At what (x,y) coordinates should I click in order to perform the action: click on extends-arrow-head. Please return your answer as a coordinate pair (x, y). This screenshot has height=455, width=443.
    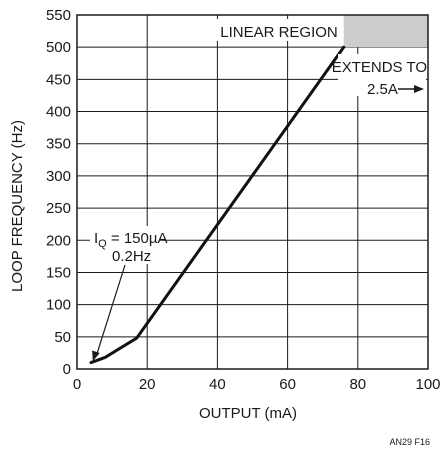
    Looking at the image, I should click on (419, 89).